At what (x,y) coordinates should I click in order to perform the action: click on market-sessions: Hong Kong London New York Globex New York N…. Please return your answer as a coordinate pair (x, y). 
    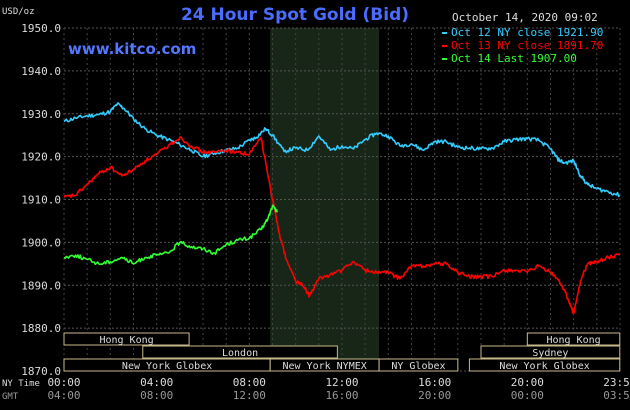
    Looking at the image, I should click on (342, 352).